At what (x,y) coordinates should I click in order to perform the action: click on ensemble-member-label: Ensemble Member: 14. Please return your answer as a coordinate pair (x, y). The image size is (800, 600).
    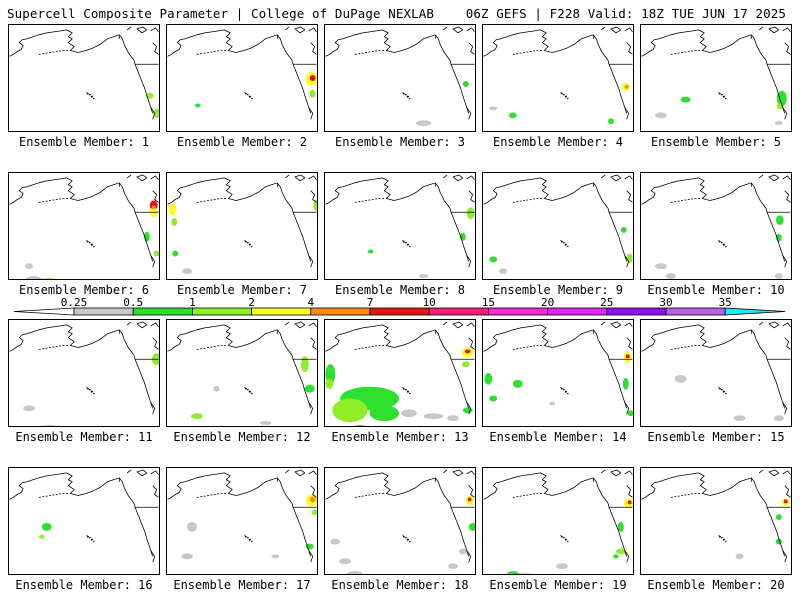
    Looking at the image, I should click on (558, 437).